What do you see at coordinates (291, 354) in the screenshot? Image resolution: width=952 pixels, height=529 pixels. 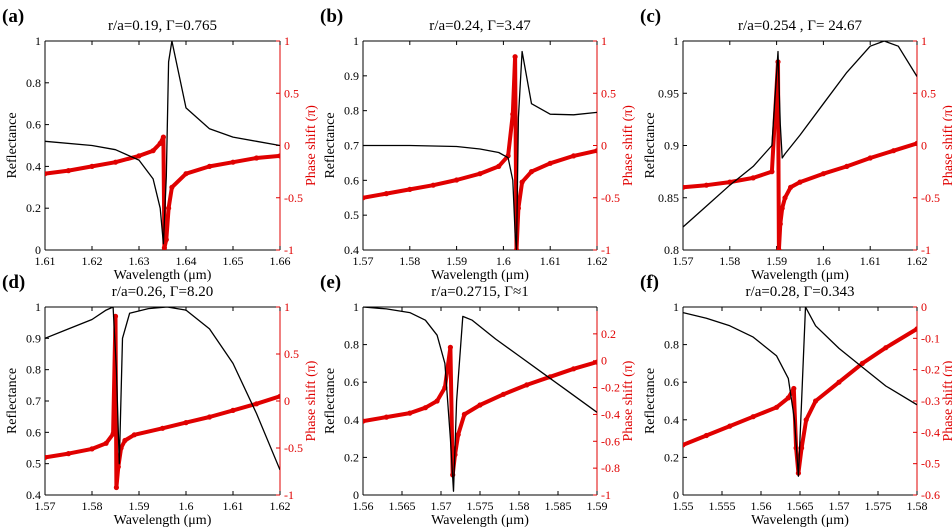 I see `y2-tick-label: 0.5` at bounding box center [291, 354].